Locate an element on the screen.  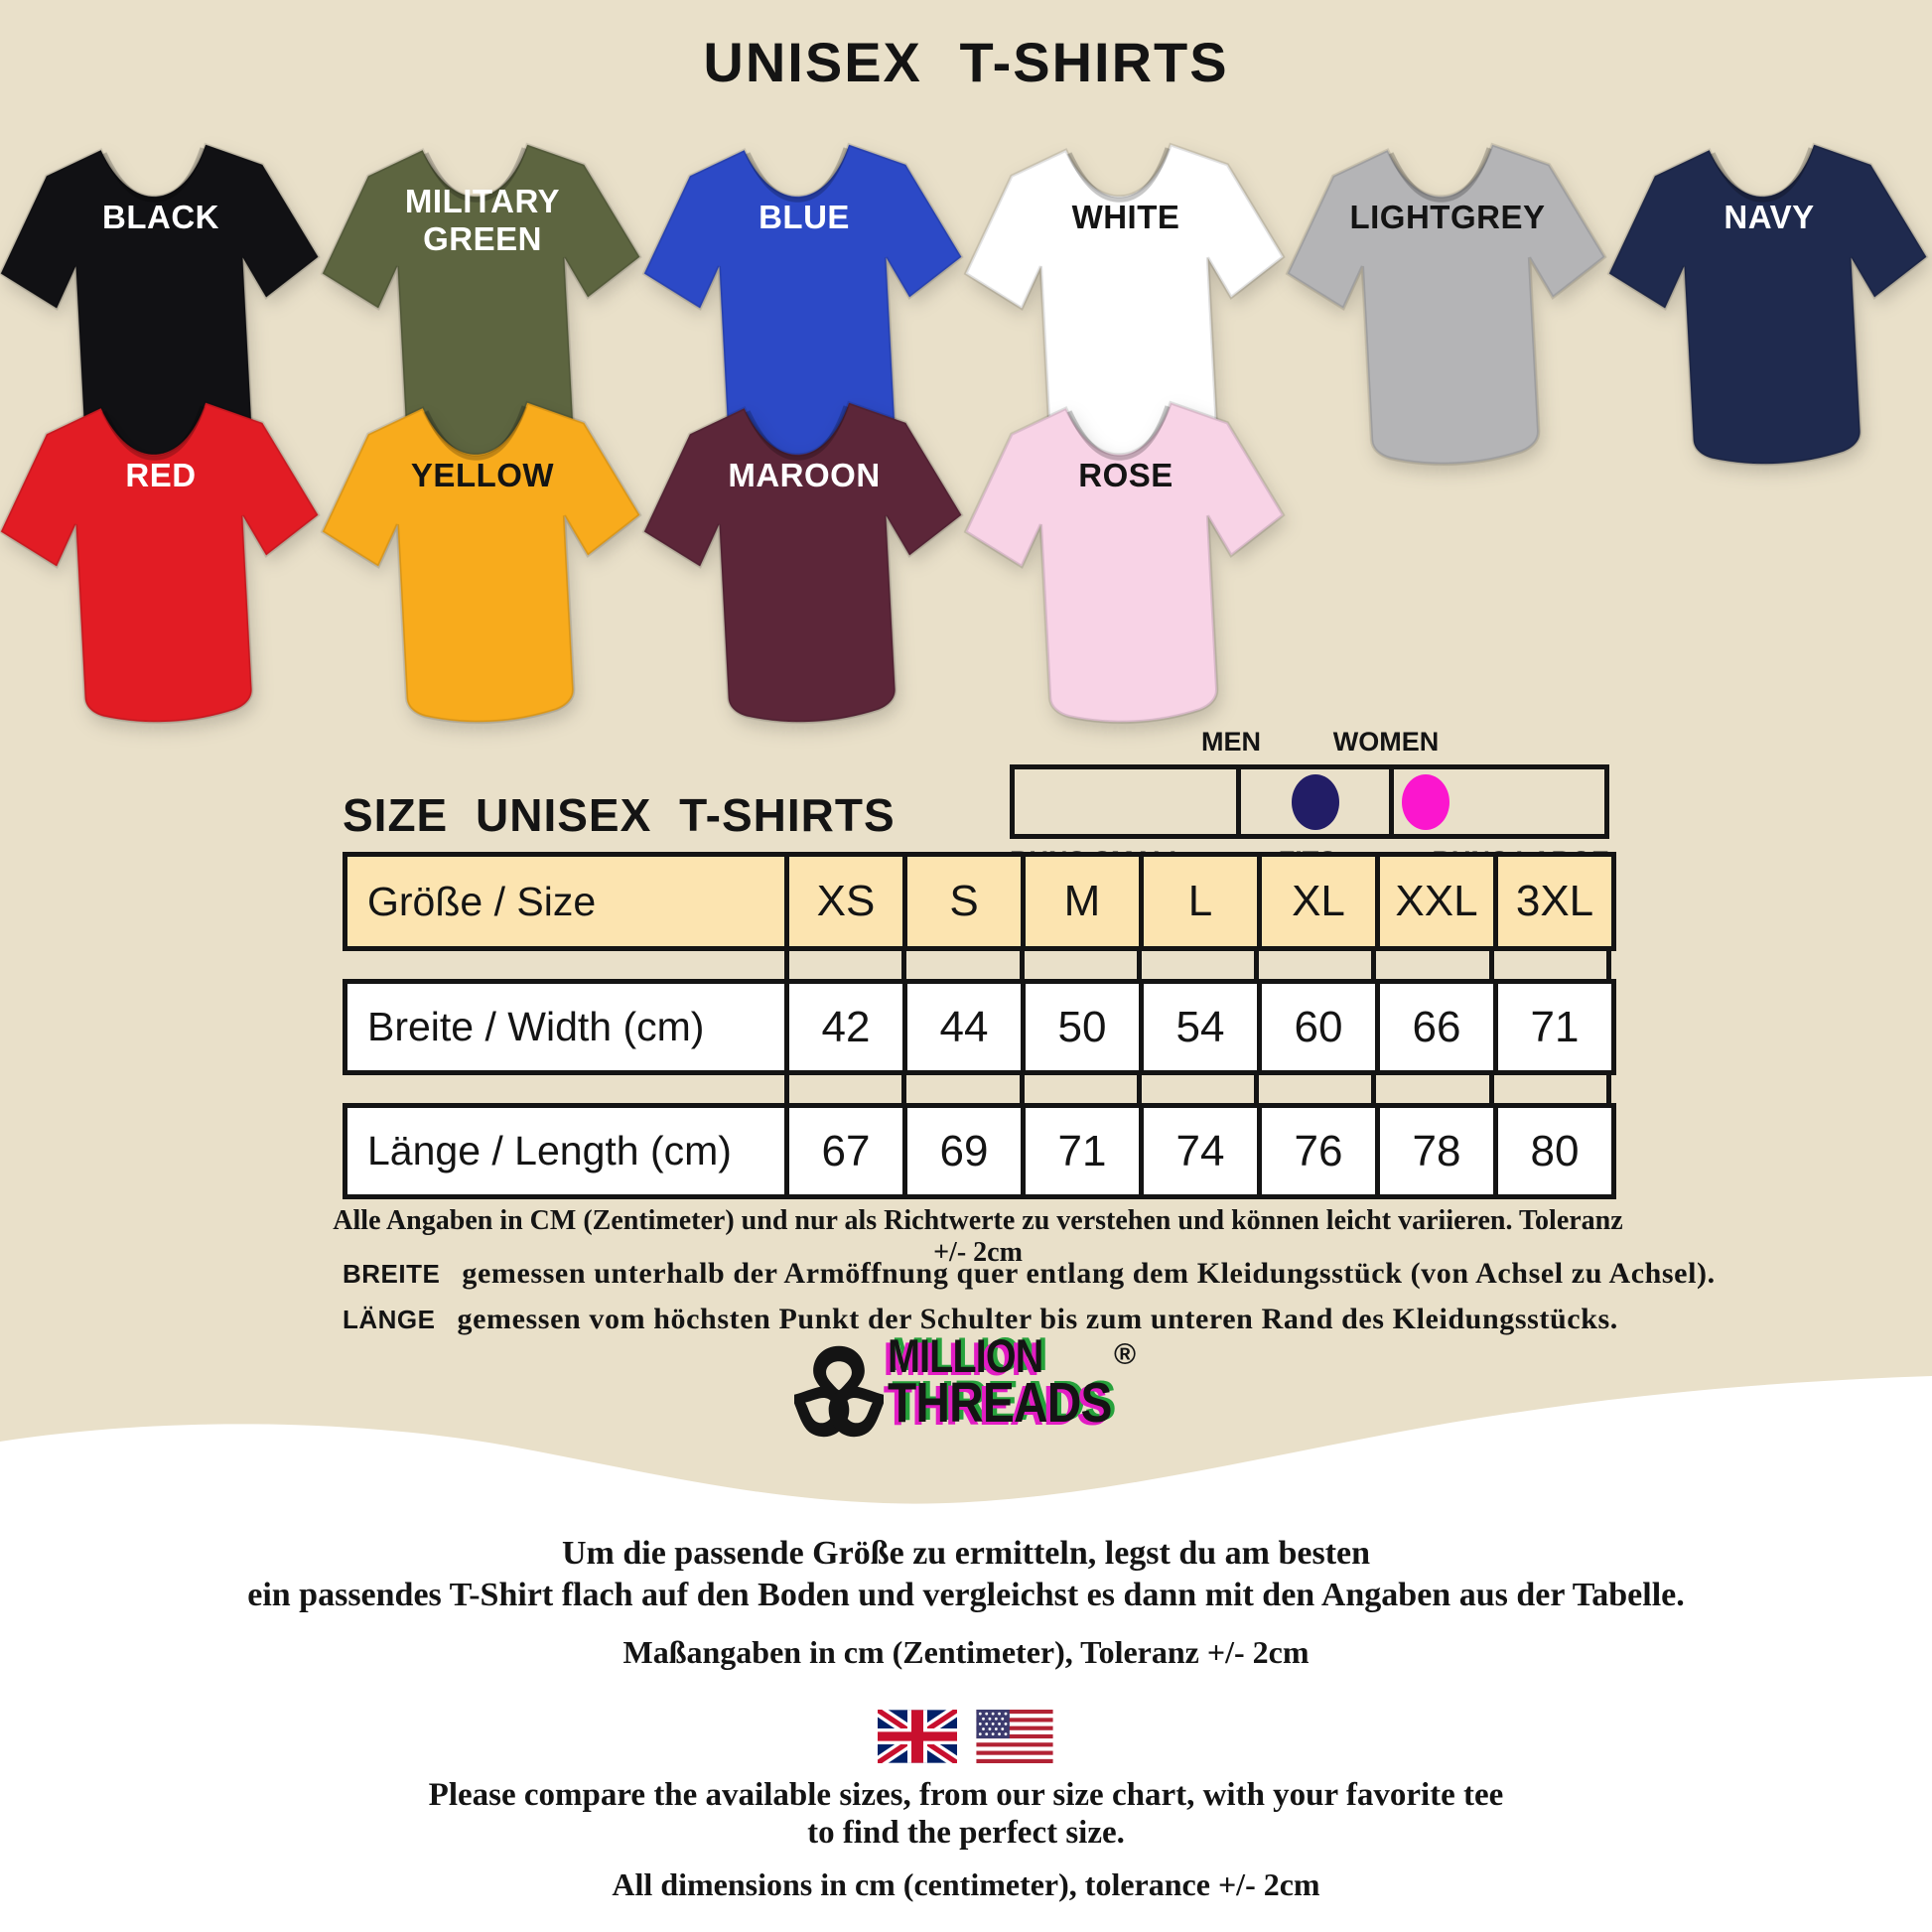
tshirt-label: LIGHTGREY is located at coordinates (1448, 217).